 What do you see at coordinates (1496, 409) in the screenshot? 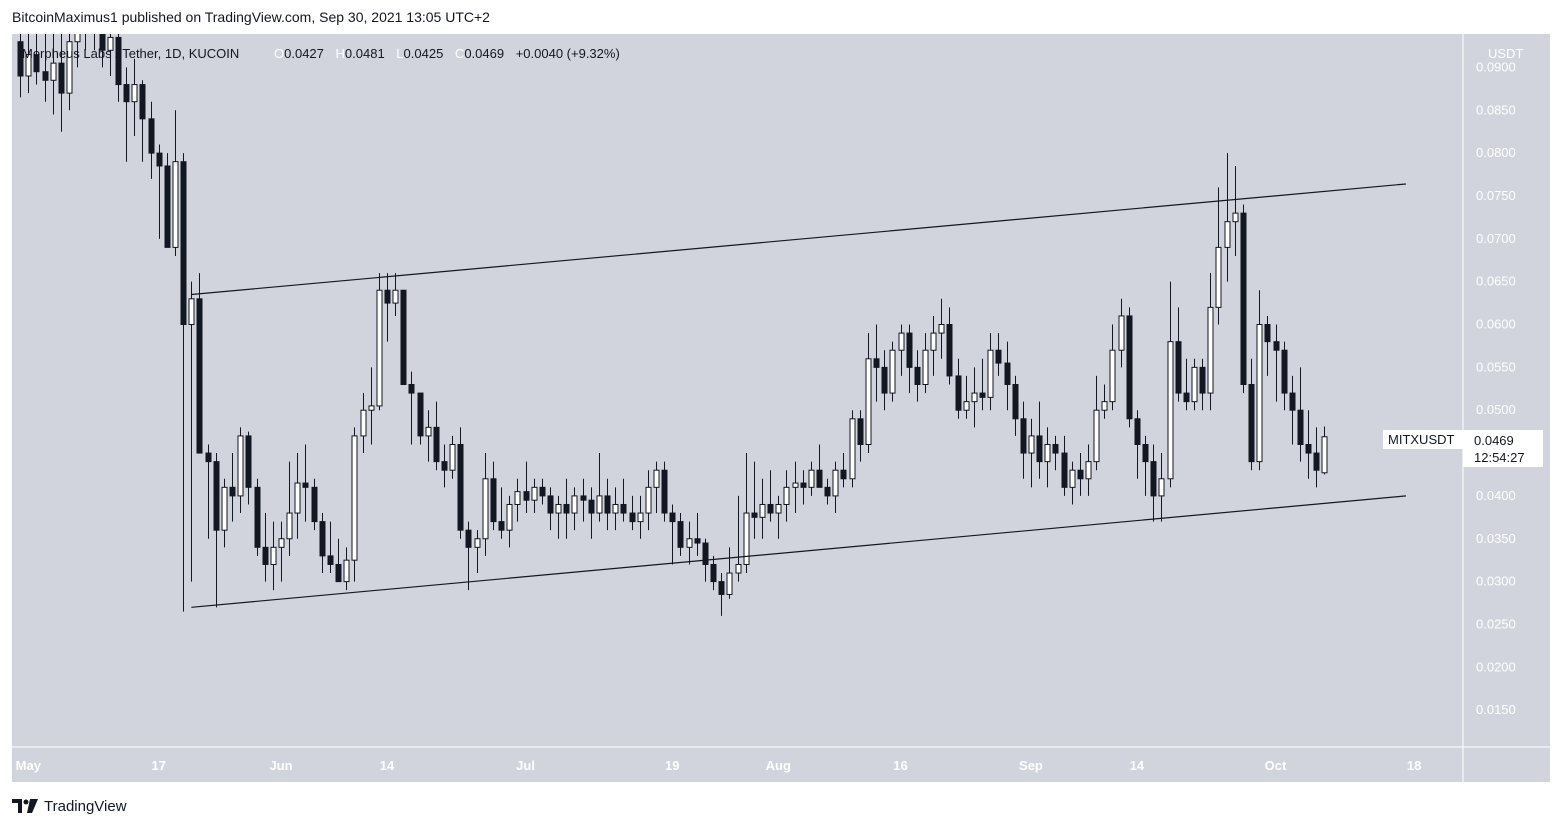
I see `price-tick-label: 0.0500` at bounding box center [1496, 409].